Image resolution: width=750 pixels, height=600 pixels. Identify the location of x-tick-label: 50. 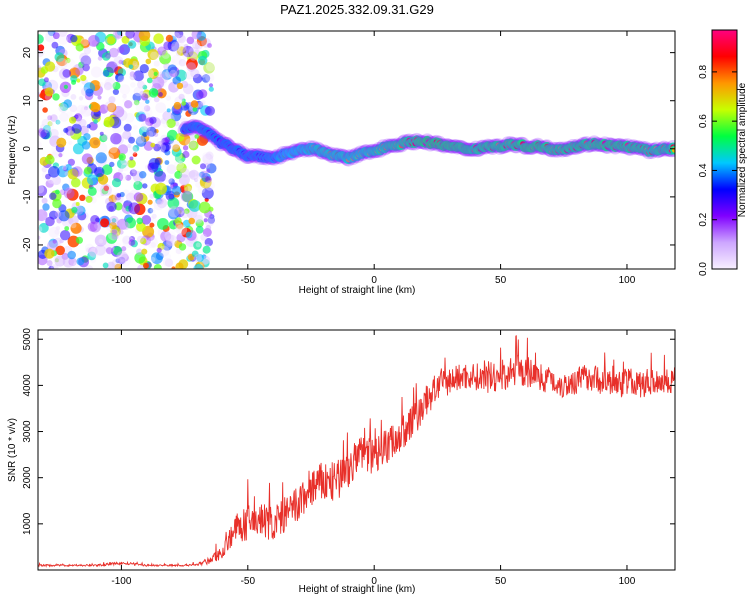
(501, 581).